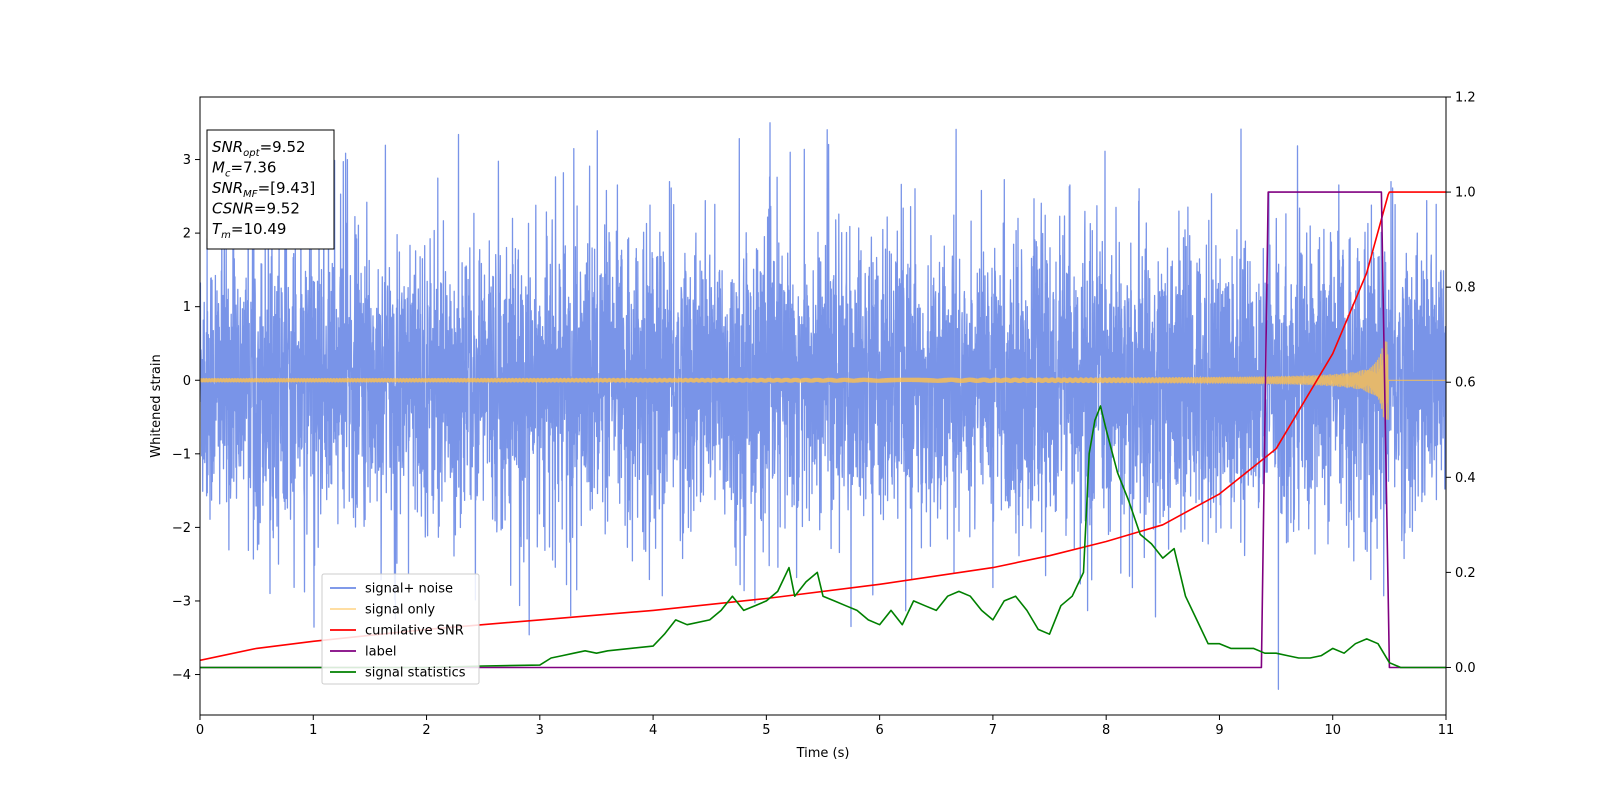 The height and width of the screenshot is (800, 1600). Describe the element at coordinates (540, 730) in the screenshot. I see `x-tick-label: 3` at that location.